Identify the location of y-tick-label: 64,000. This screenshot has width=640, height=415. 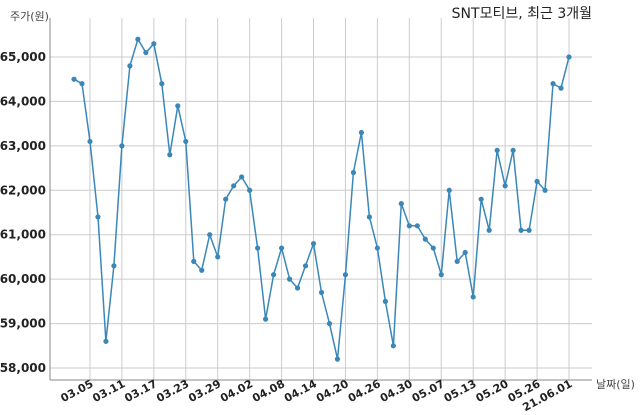
(23, 101).